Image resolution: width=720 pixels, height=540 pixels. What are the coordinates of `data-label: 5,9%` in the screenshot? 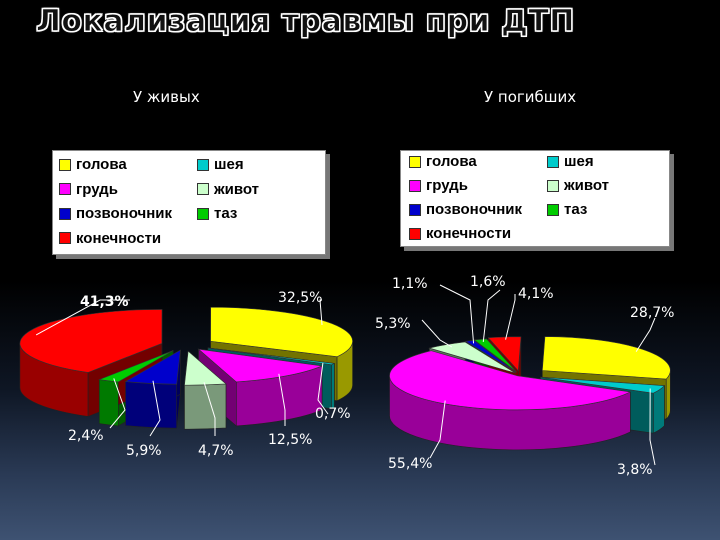 It's located at (144, 451).